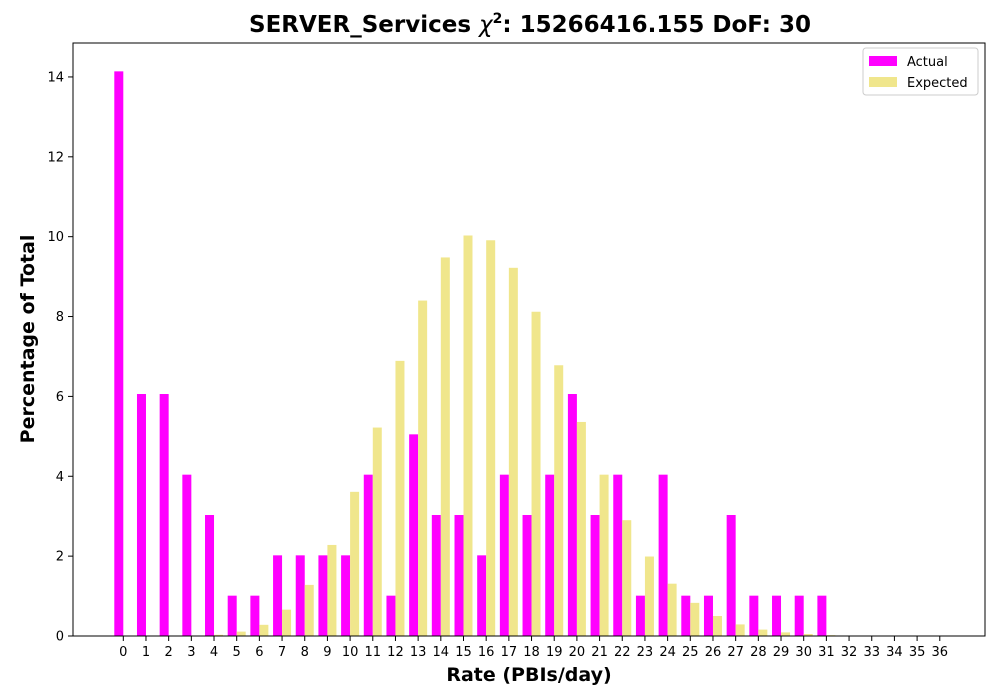  Describe the element at coordinates (667, 652) in the screenshot. I see `x-tick-label: 24` at that location.